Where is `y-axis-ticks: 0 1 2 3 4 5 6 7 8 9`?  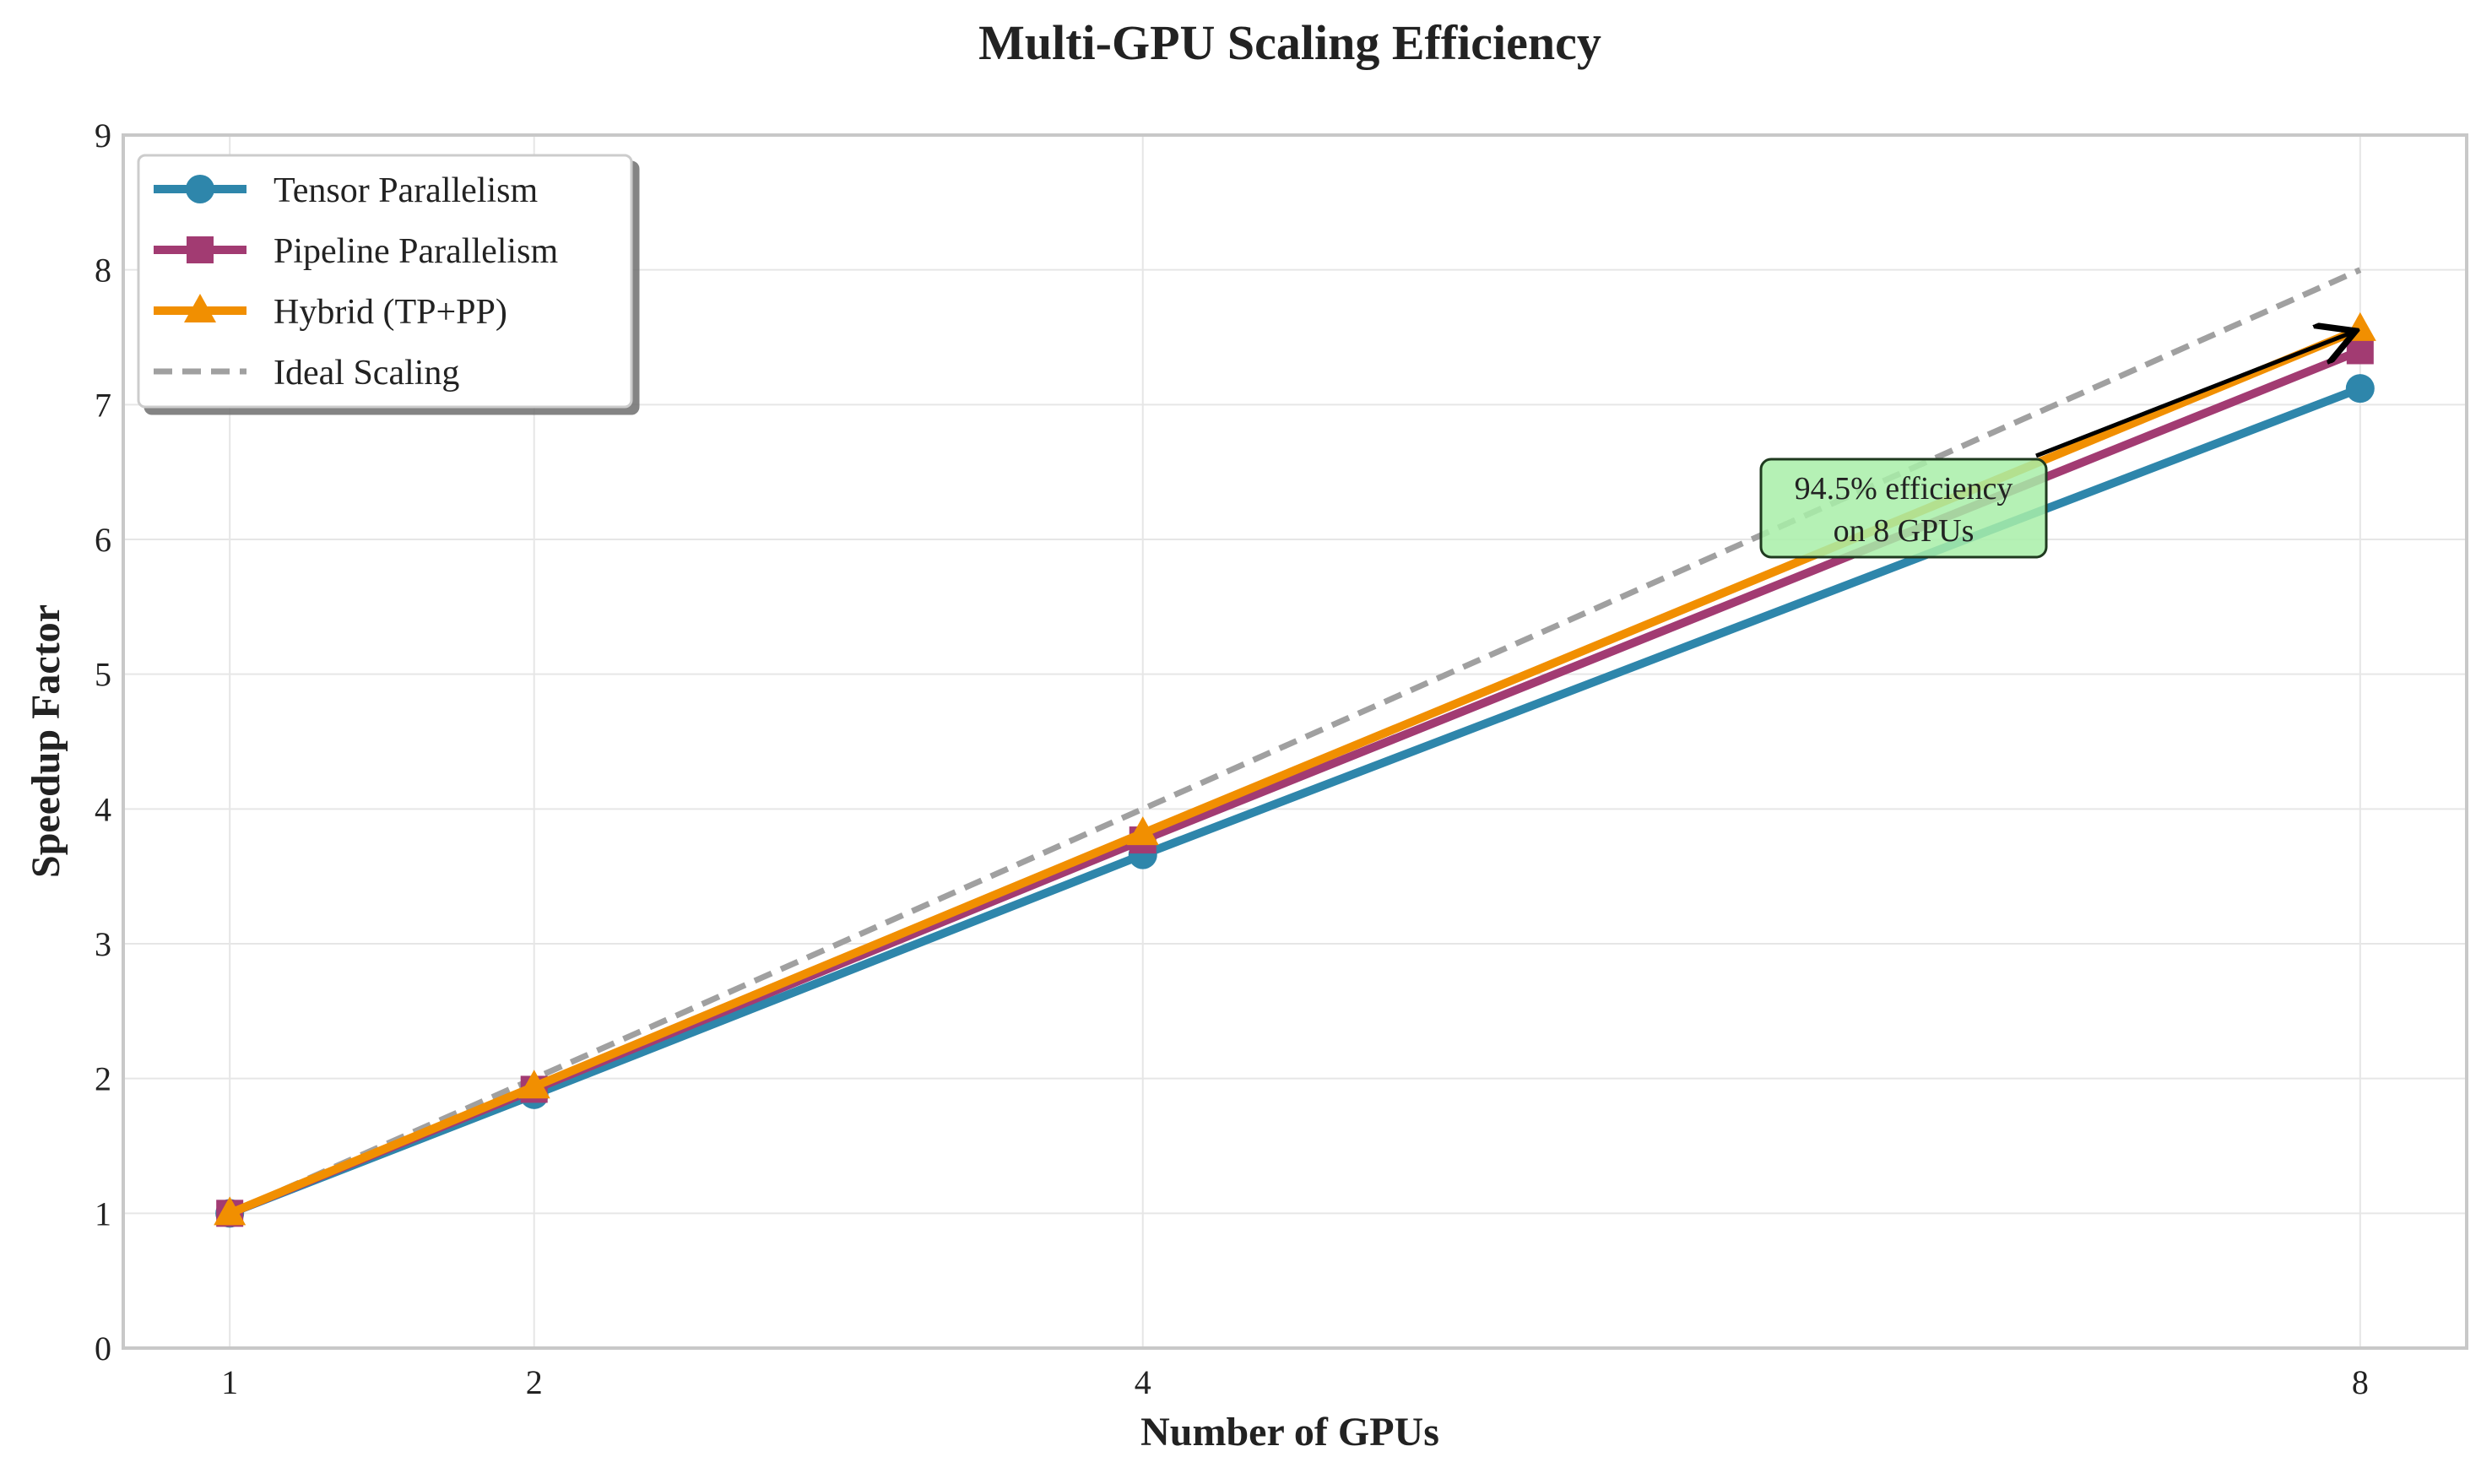 y-axis-ticks: 0 1 2 3 4 5 6 7 8 9 is located at coordinates (103, 742).